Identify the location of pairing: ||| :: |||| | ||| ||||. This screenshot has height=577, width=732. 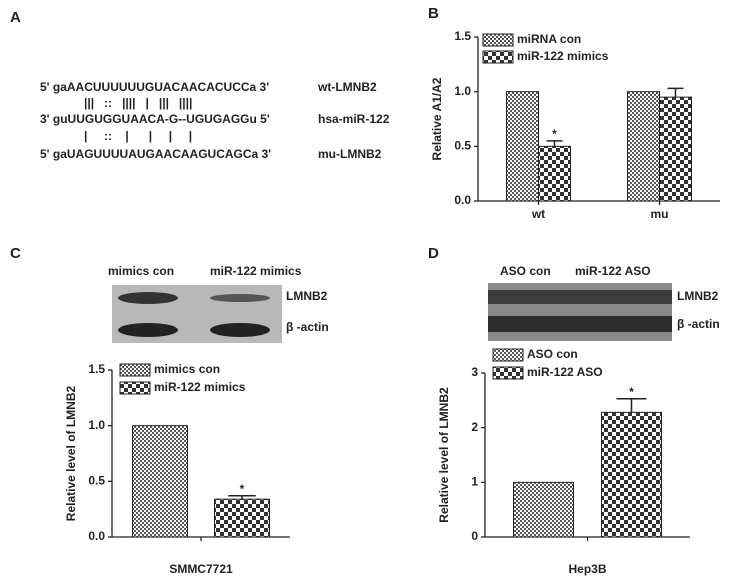
(138, 103).